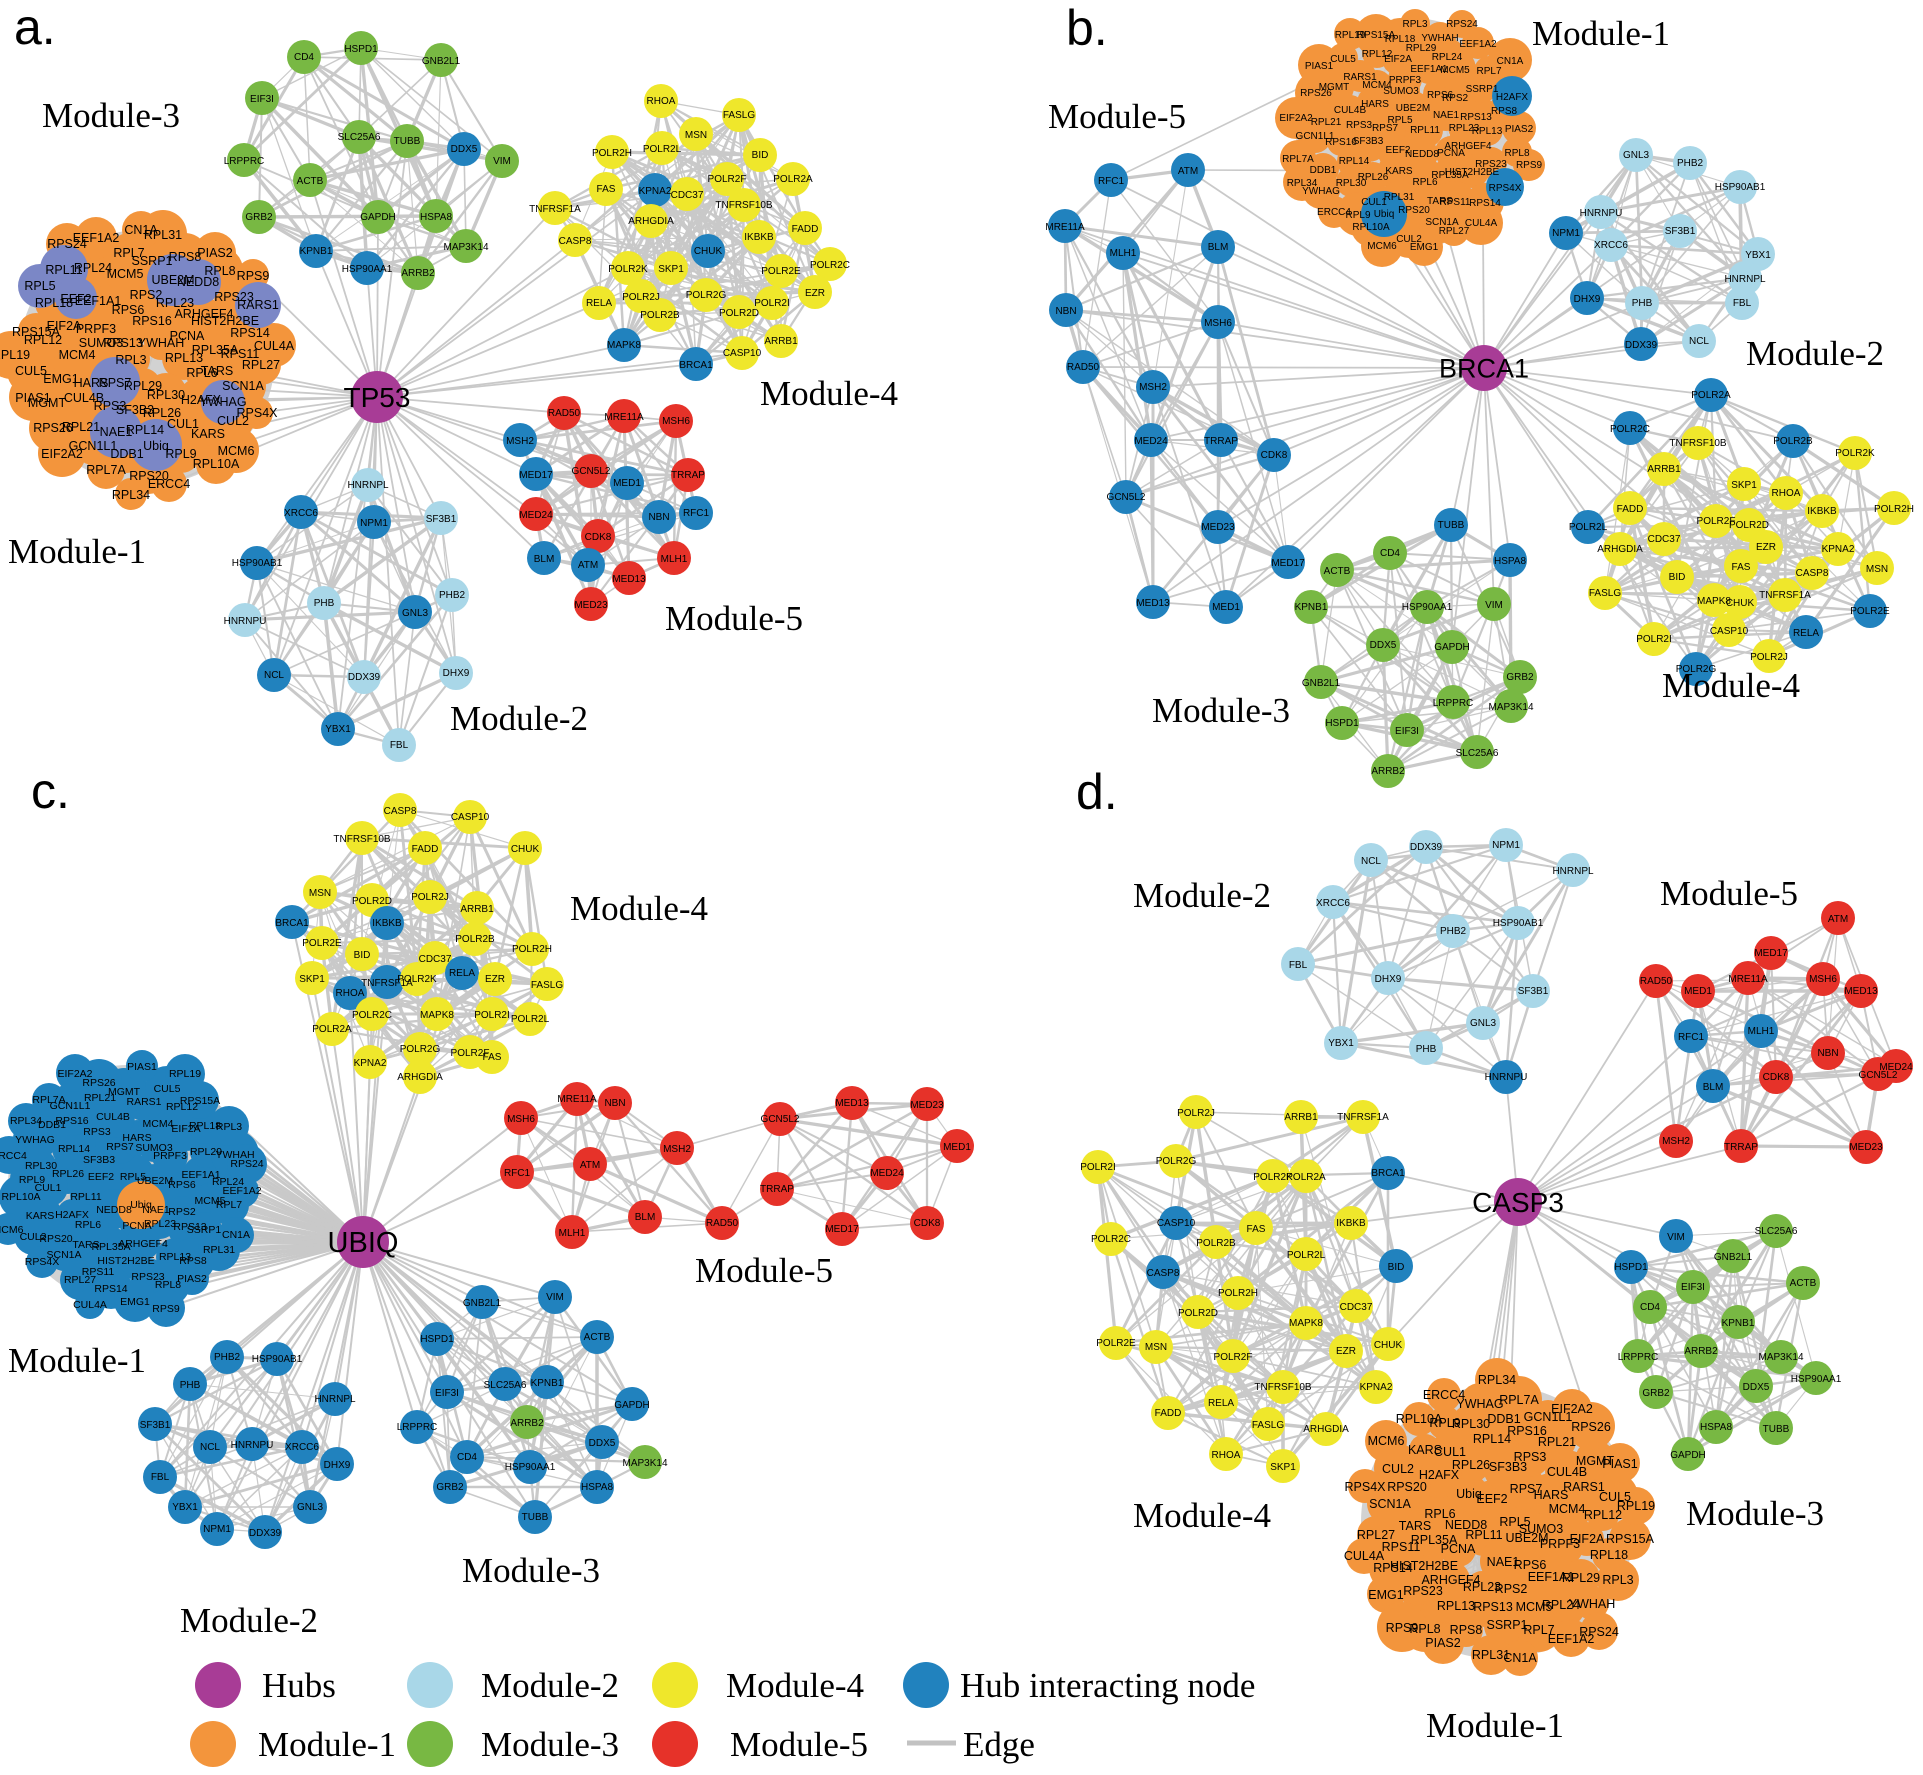  What do you see at coordinates (1716, 521) in the screenshot?
I see `svg-text: POLR2F` at bounding box center [1716, 521].